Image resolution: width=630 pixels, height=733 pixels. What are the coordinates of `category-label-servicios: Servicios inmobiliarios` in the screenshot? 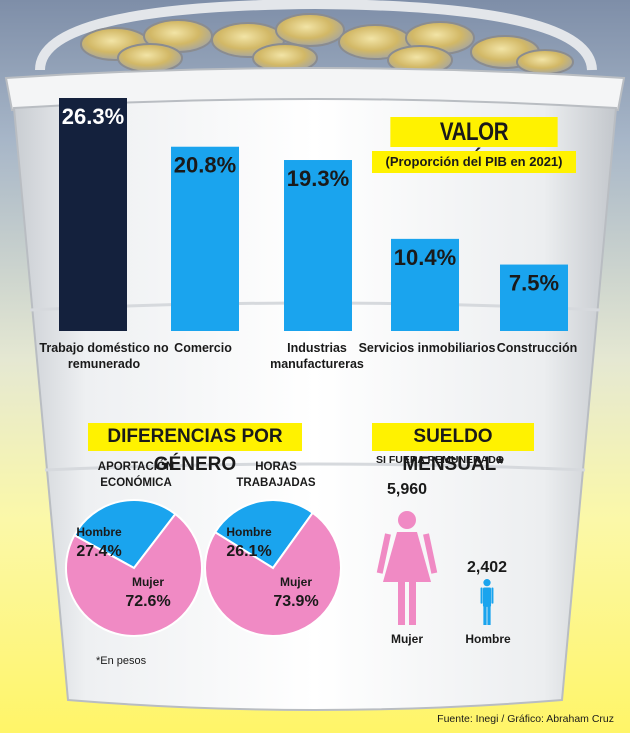 It's located at (427, 348).